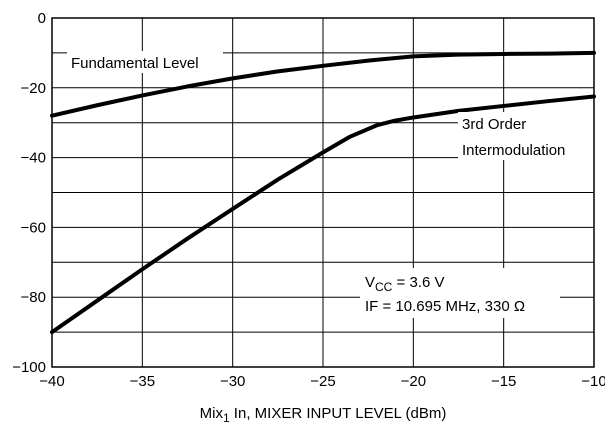  I want to click on y-tick-label: −80, so click(33, 297).